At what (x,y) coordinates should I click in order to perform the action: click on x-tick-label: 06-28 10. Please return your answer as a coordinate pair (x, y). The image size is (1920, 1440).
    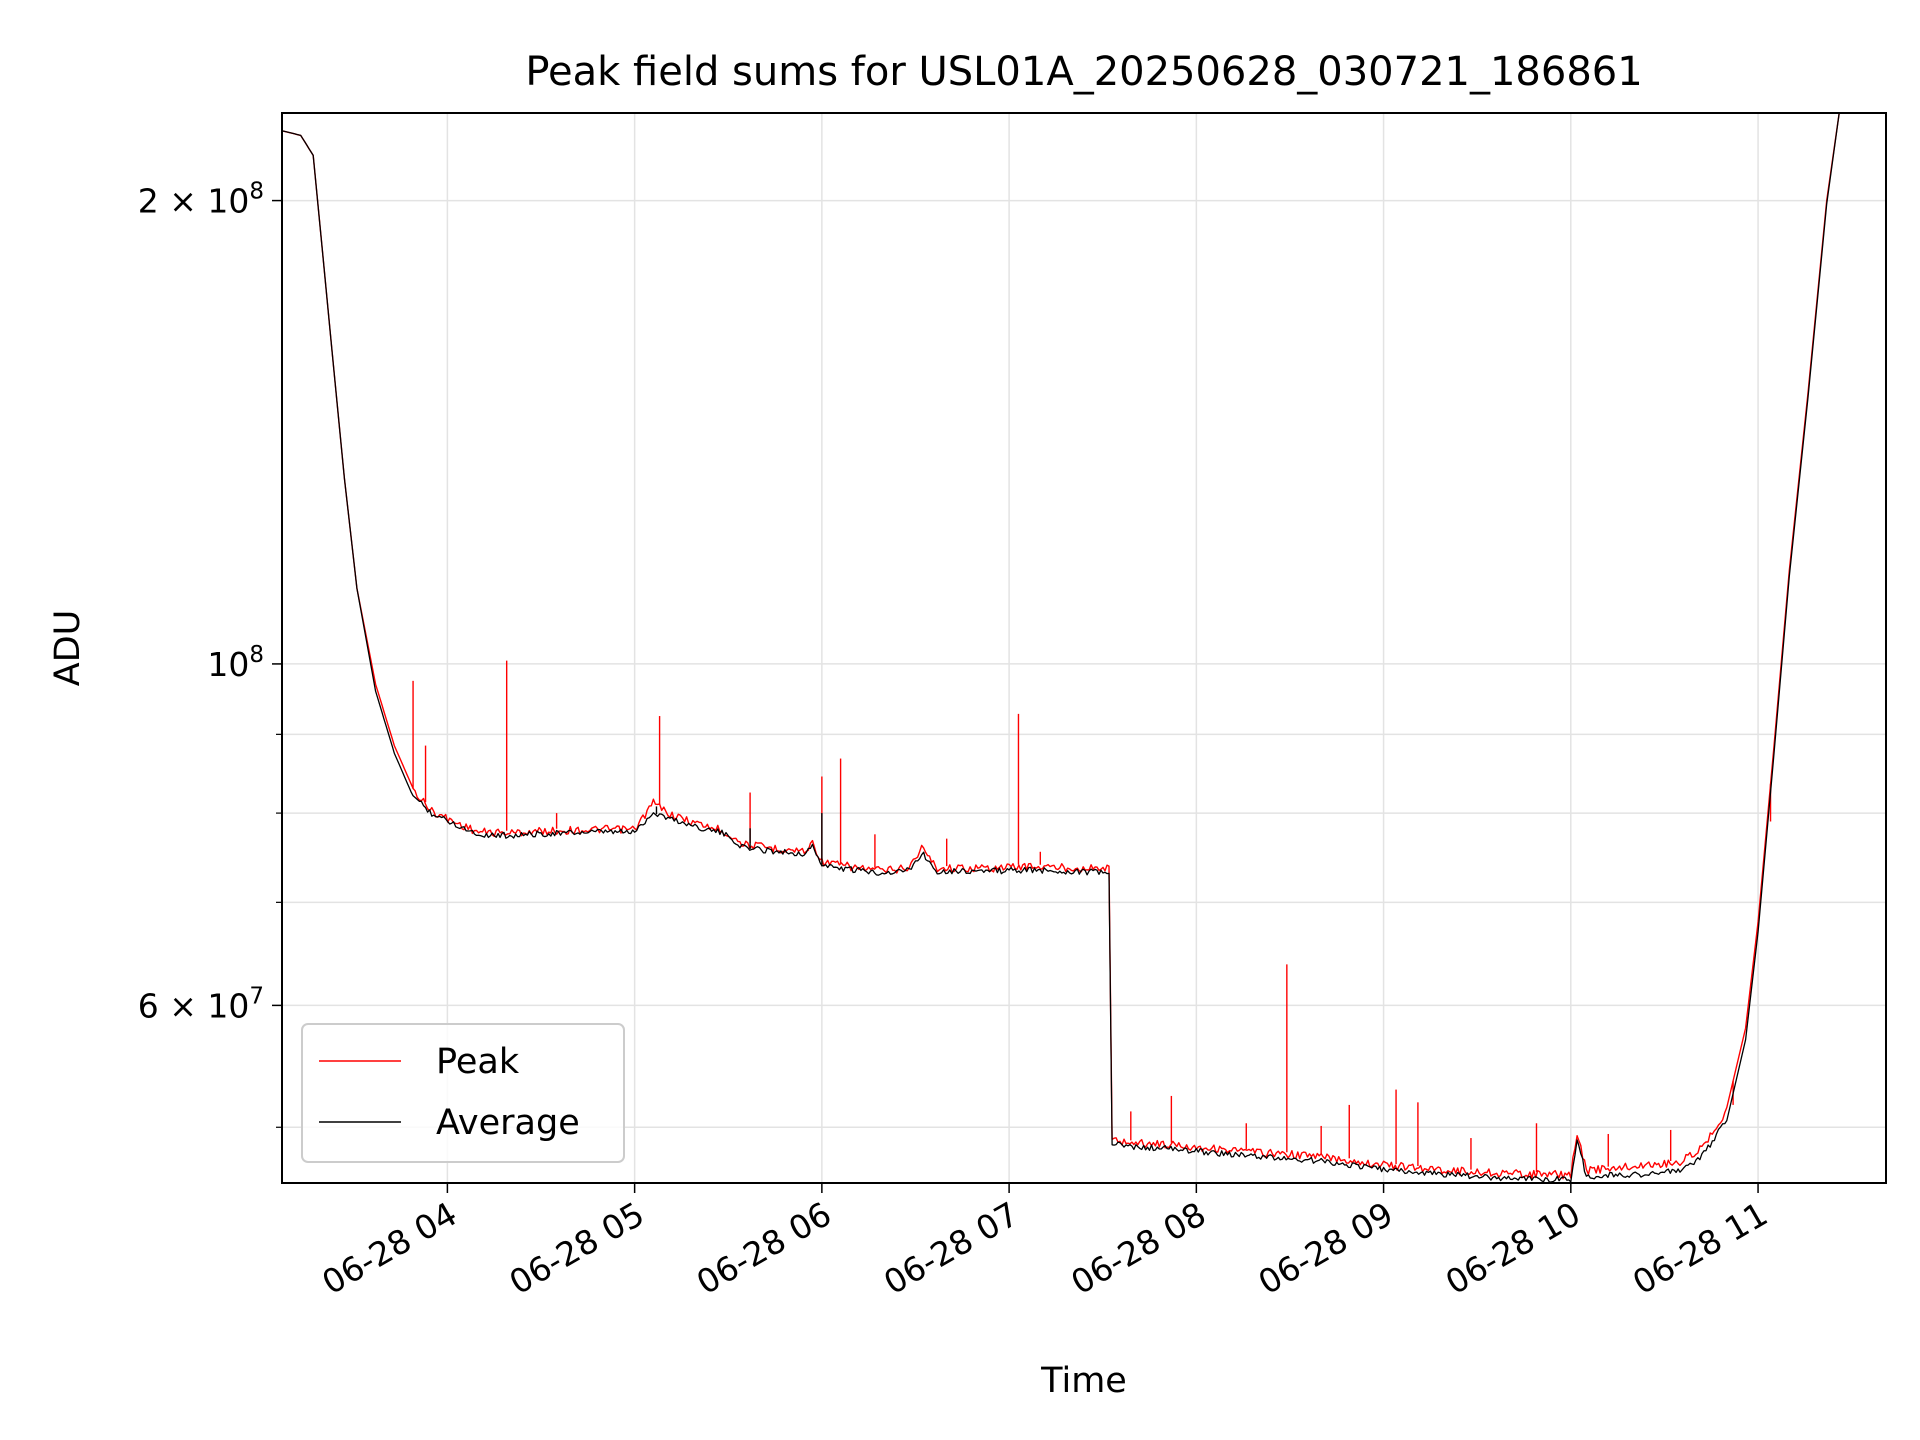
    Looking at the image, I should click on (1513, 1248).